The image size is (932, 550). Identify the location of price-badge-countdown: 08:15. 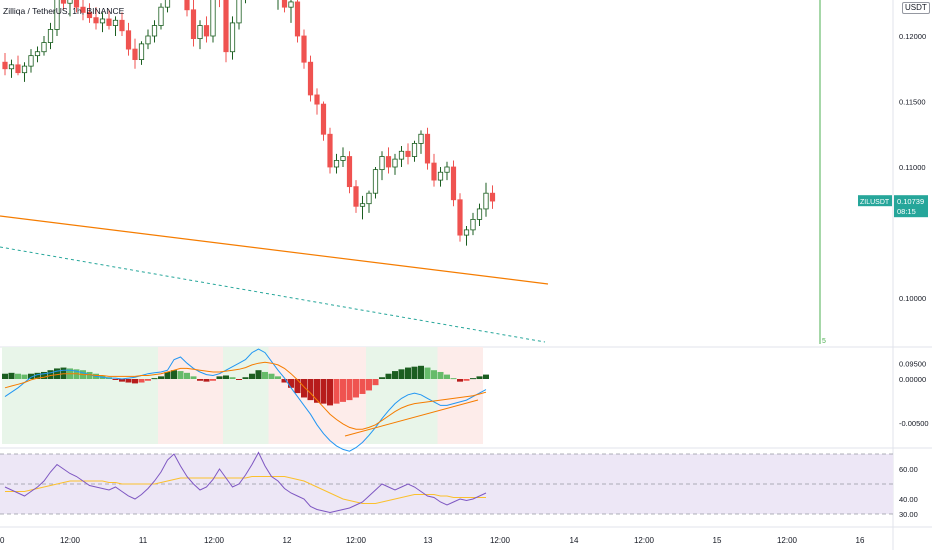
(906, 211).